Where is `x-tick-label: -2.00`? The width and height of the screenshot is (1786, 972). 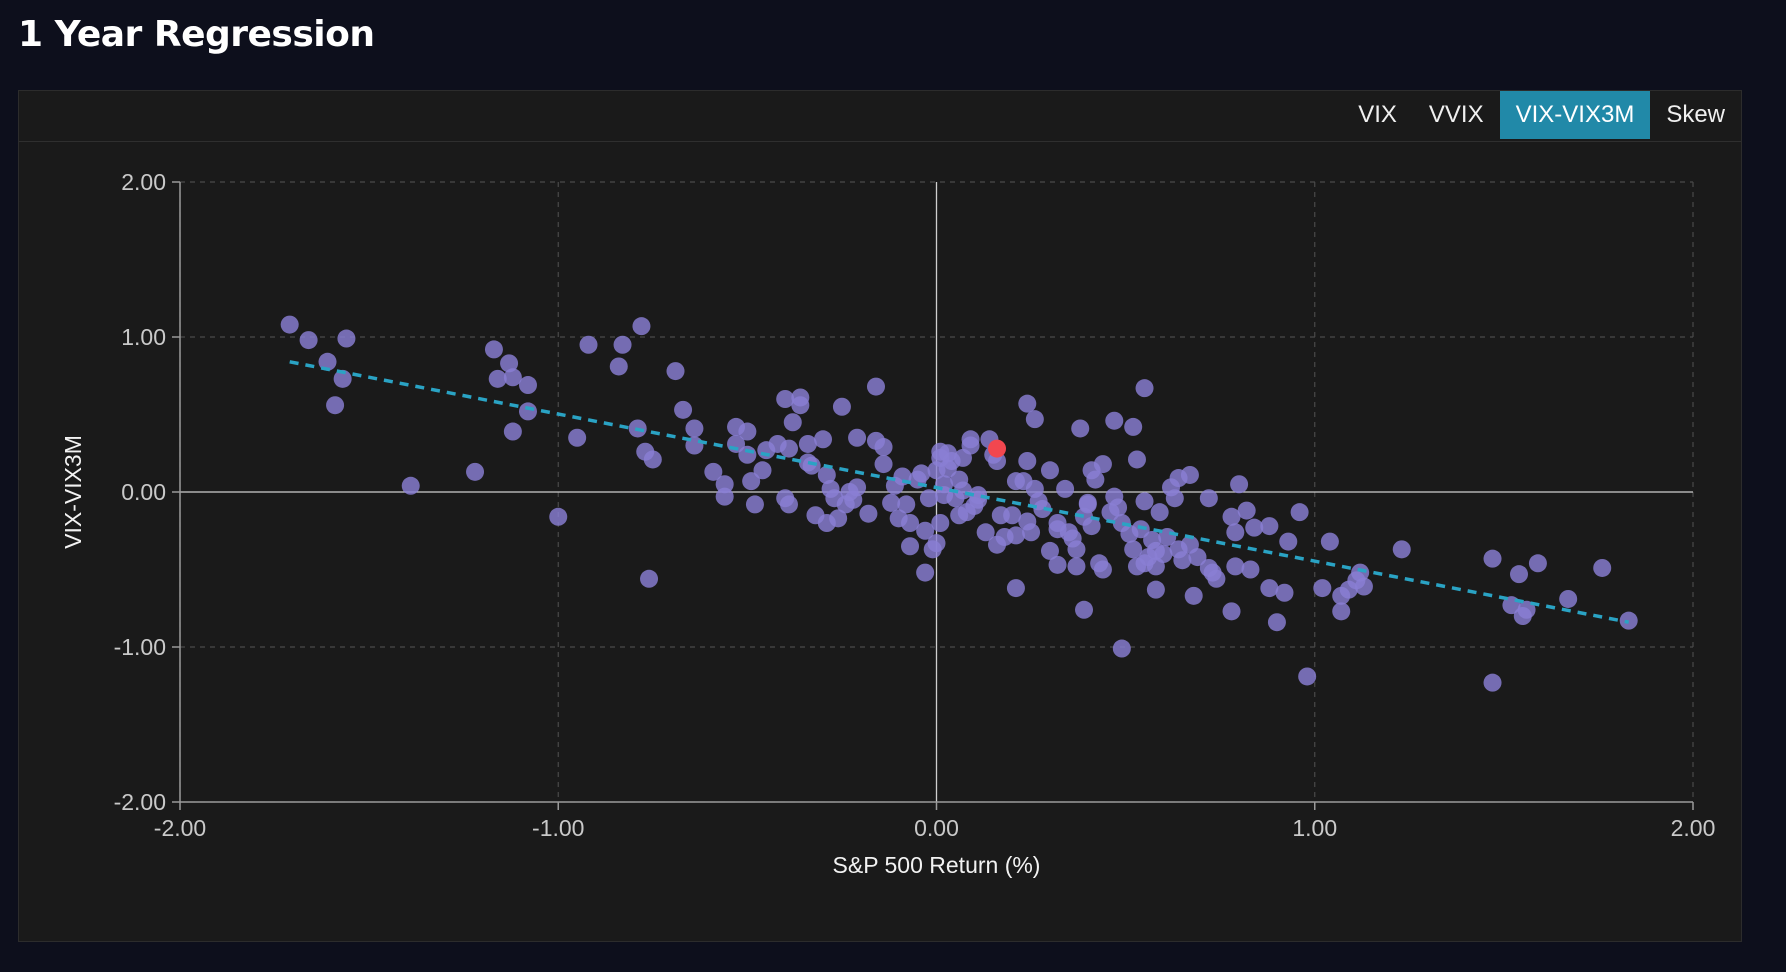
x-tick-label: -2.00 is located at coordinates (180, 828).